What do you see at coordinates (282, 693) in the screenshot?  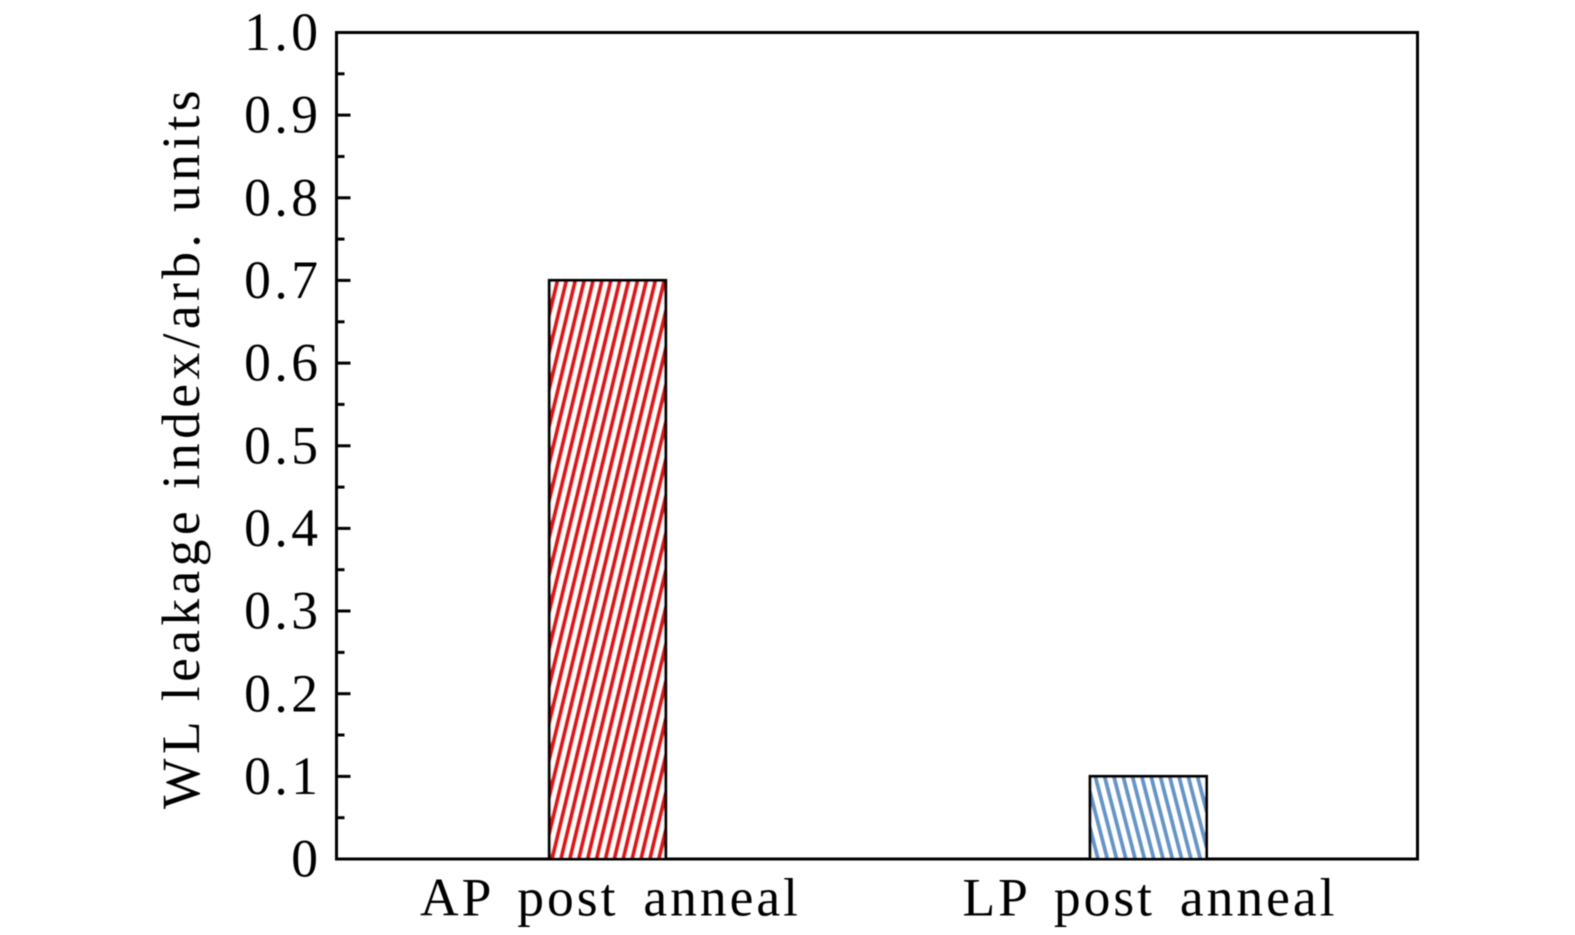 I see `svg-text: 0.2` at bounding box center [282, 693].